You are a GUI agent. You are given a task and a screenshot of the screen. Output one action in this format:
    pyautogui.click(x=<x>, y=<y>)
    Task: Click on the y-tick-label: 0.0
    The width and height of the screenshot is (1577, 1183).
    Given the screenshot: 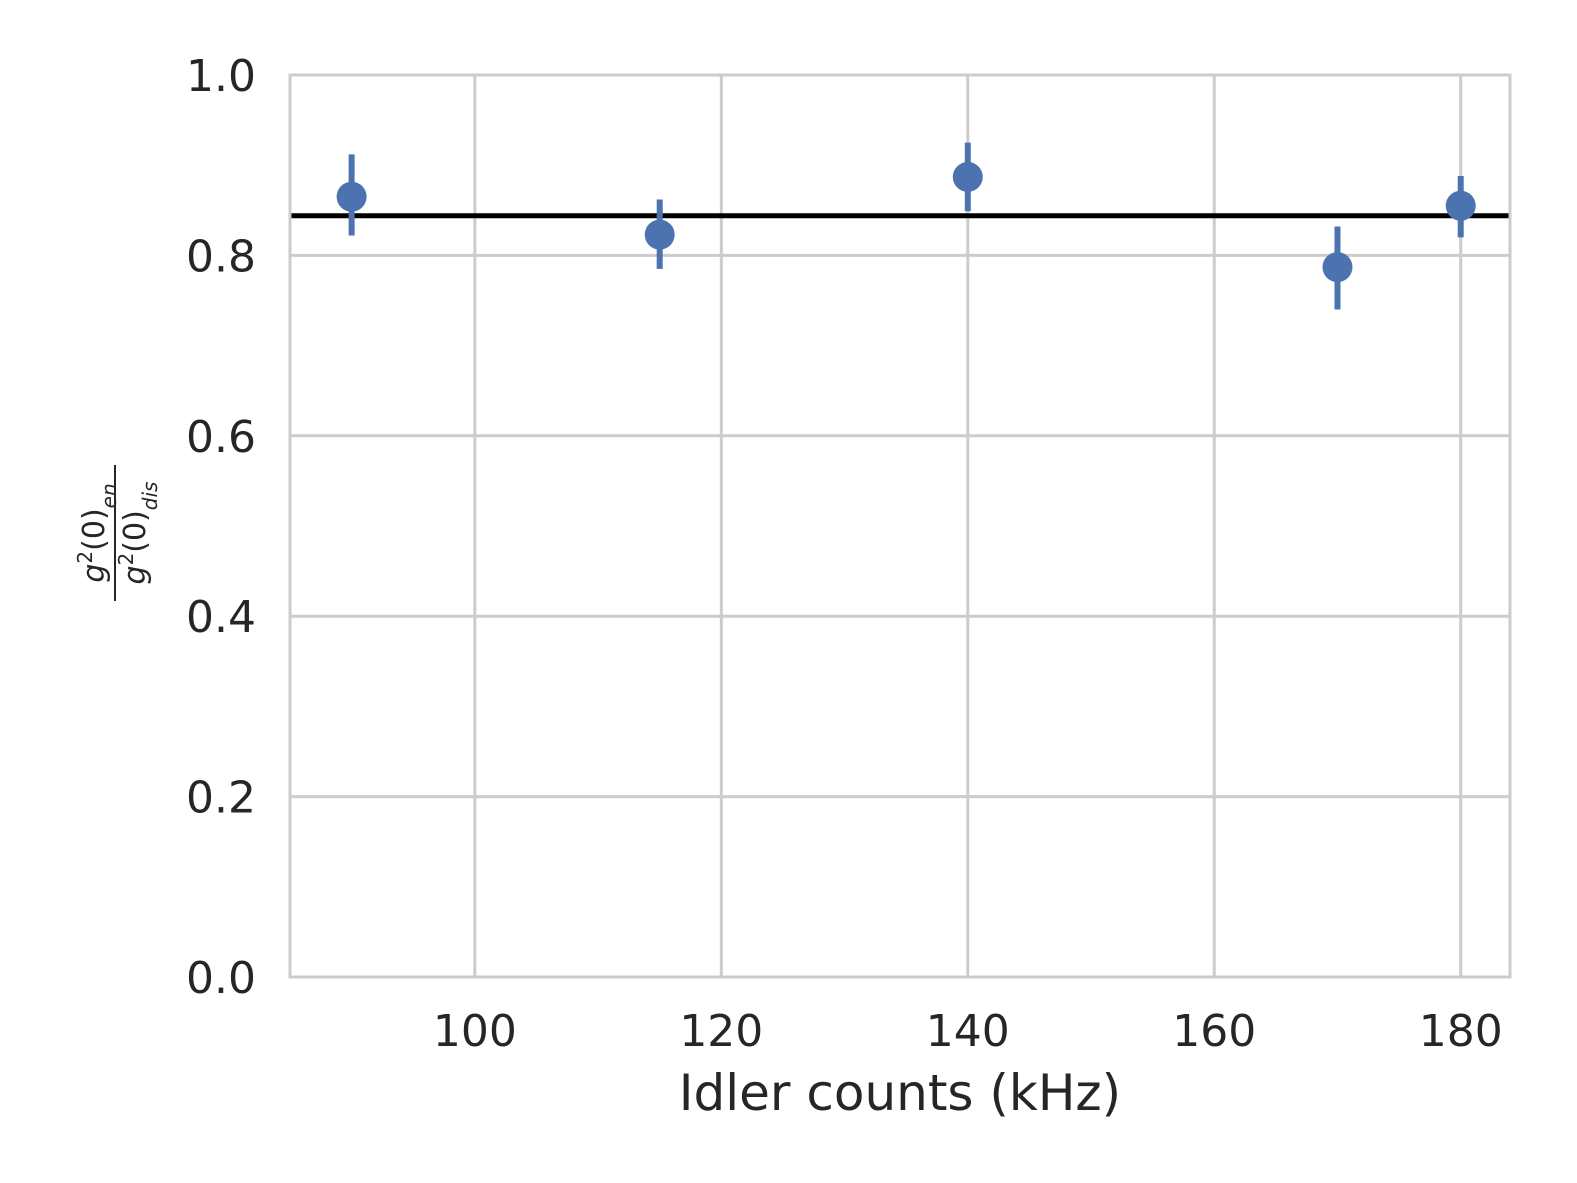 What is the action you would take?
    pyautogui.click(x=221, y=978)
    